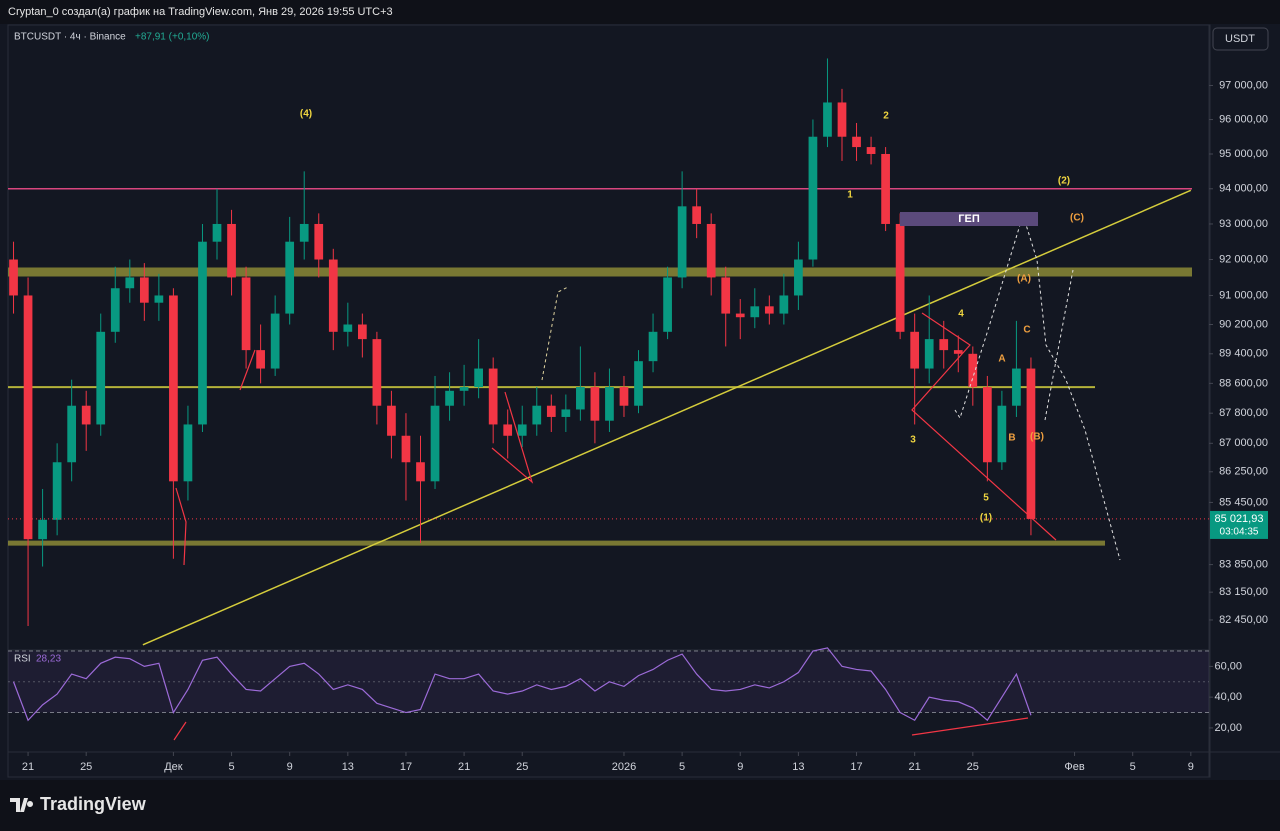 The width and height of the screenshot is (1280, 831). I want to click on logo-mark, so click(22, 805).